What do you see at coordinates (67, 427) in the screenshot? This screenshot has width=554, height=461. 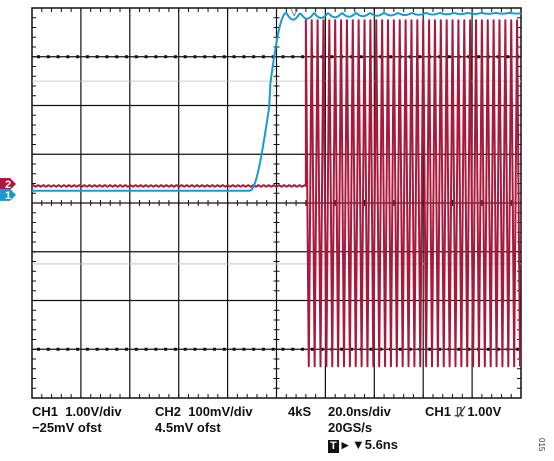 I see `ch1-offset-readout: −25mV ofst` at bounding box center [67, 427].